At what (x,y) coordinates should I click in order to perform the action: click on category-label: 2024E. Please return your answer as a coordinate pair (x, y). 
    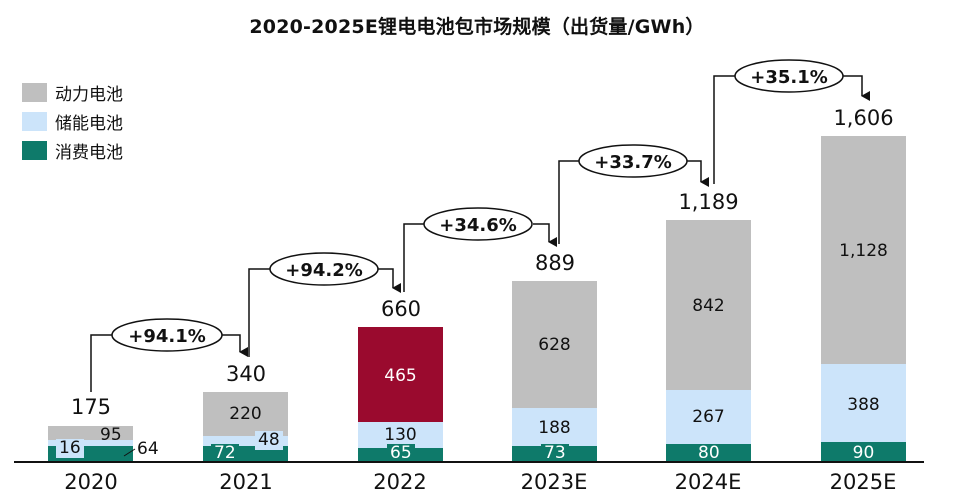
    Looking at the image, I should click on (708, 482).